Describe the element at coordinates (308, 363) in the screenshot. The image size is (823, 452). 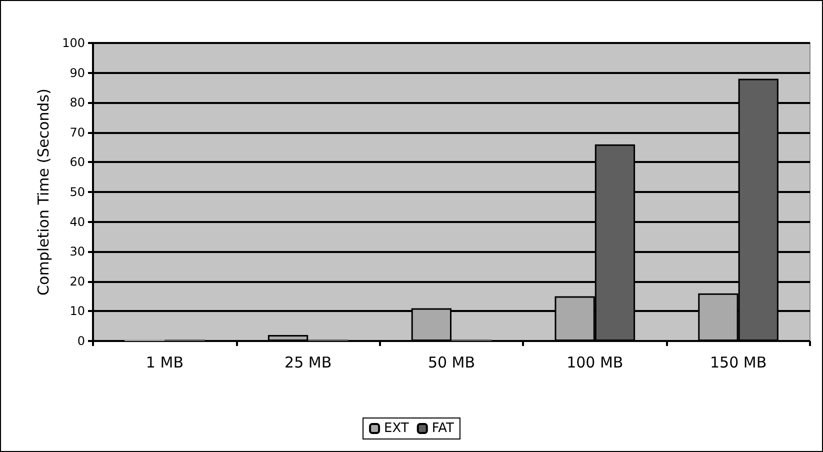
I see `x-tick-label: 25 MB` at that location.